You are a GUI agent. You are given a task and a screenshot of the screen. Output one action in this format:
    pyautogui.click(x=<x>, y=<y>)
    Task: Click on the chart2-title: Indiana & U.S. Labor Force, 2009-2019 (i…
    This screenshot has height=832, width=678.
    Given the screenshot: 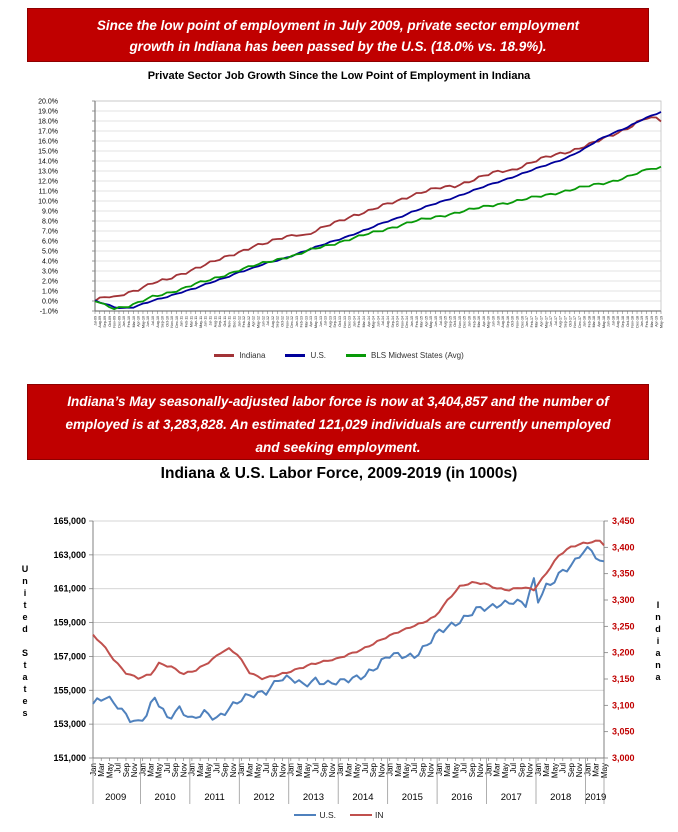 What is the action you would take?
    pyautogui.click(x=339, y=473)
    